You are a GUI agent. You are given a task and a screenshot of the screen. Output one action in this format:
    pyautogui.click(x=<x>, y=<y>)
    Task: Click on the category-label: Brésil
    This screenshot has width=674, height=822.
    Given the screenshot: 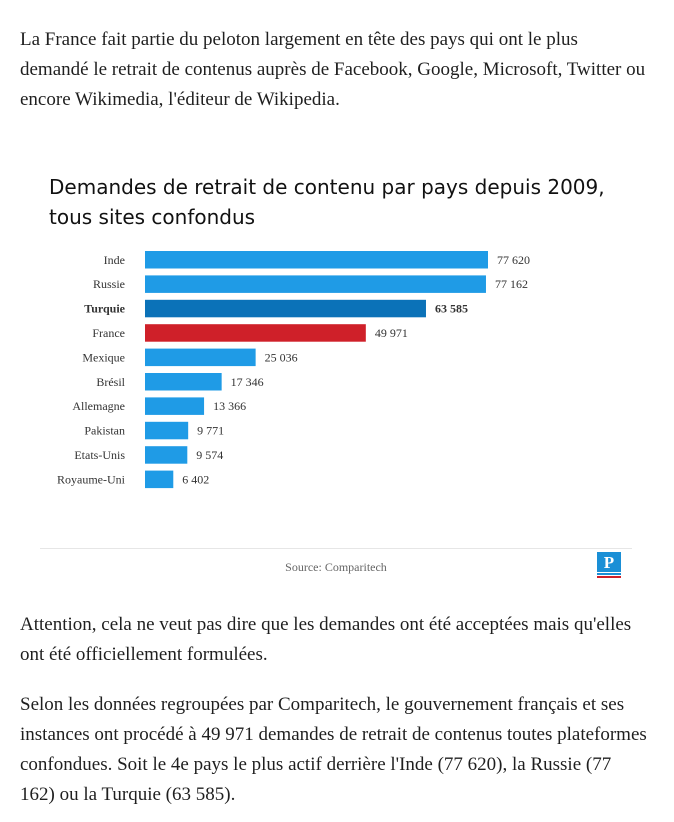 What is the action you would take?
    pyautogui.click(x=110, y=382)
    